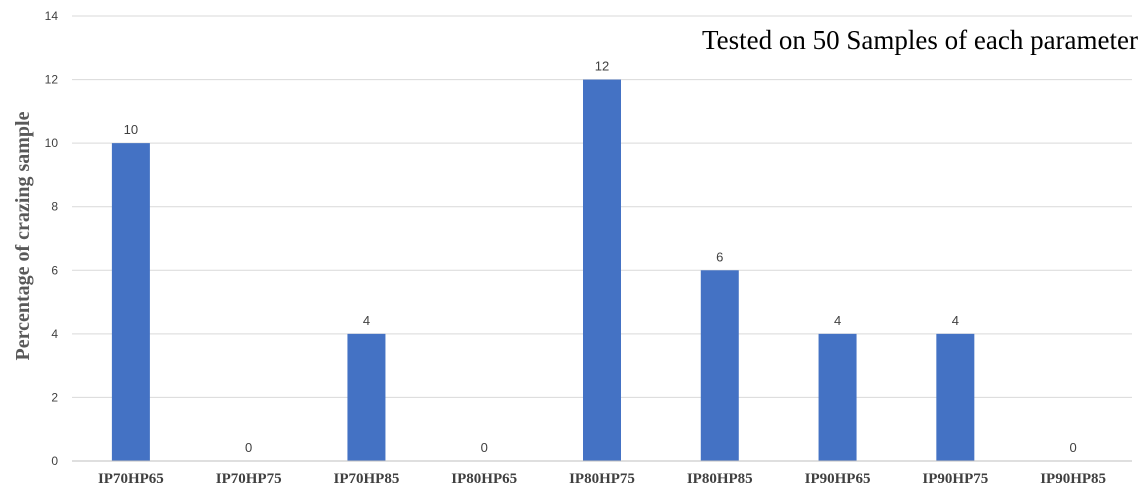 The height and width of the screenshot is (490, 1146). I want to click on y-tick-label: 12, so click(52, 80).